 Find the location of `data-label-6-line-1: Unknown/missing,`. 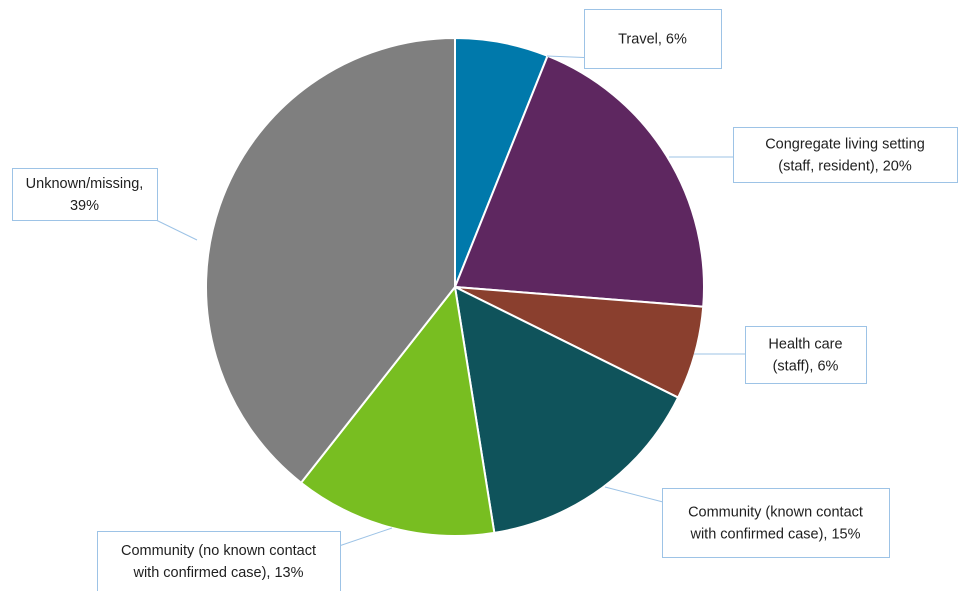

data-label-6-line-1: Unknown/missing, is located at coordinates (85, 184).